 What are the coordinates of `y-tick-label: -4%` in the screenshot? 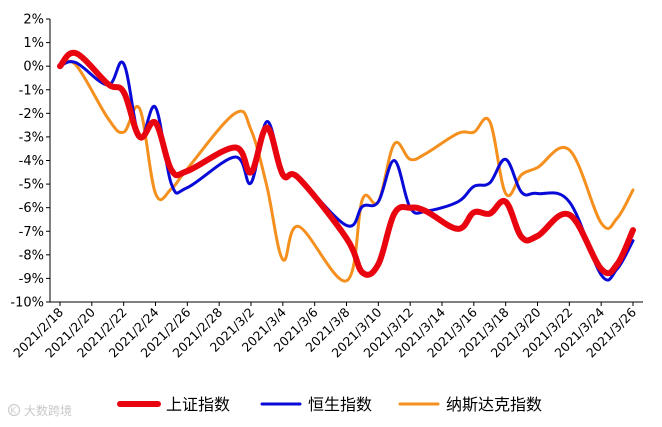 It's located at (31, 161).